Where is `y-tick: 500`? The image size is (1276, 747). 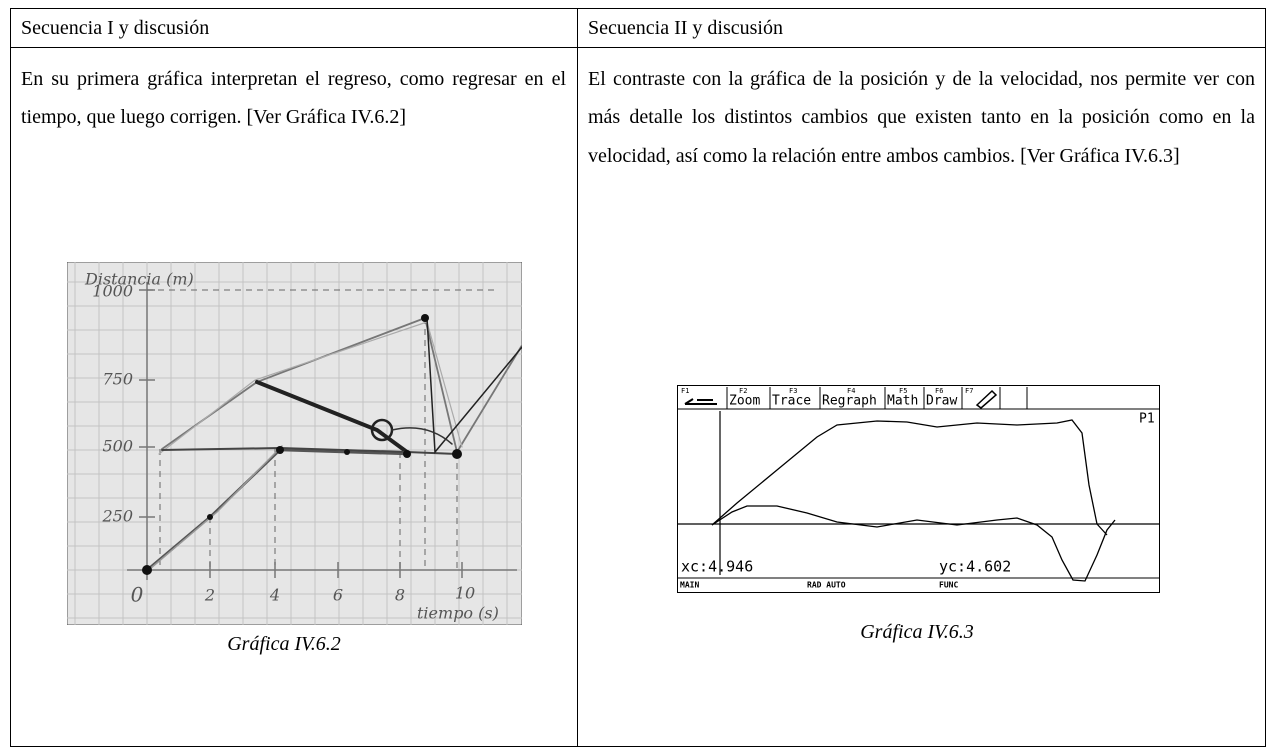
y-tick: 500 is located at coordinates (117, 446).